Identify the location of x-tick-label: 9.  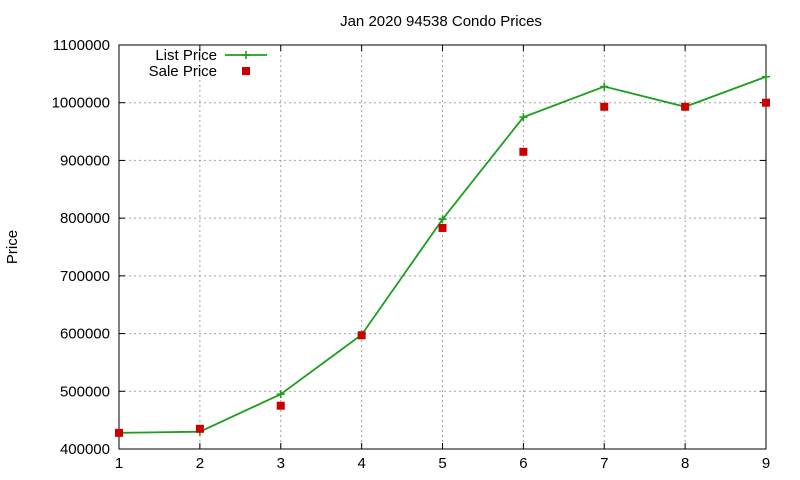
(766, 463).